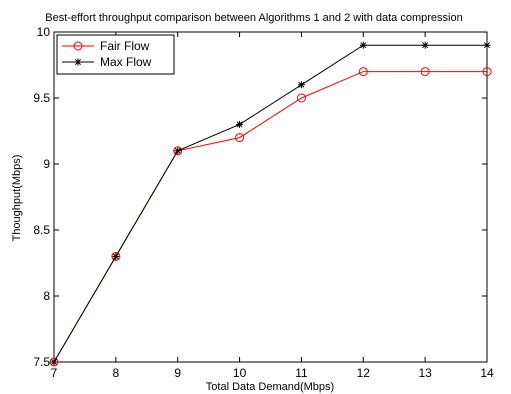  What do you see at coordinates (126, 62) in the screenshot?
I see `legend-label: Max Flow` at bounding box center [126, 62].